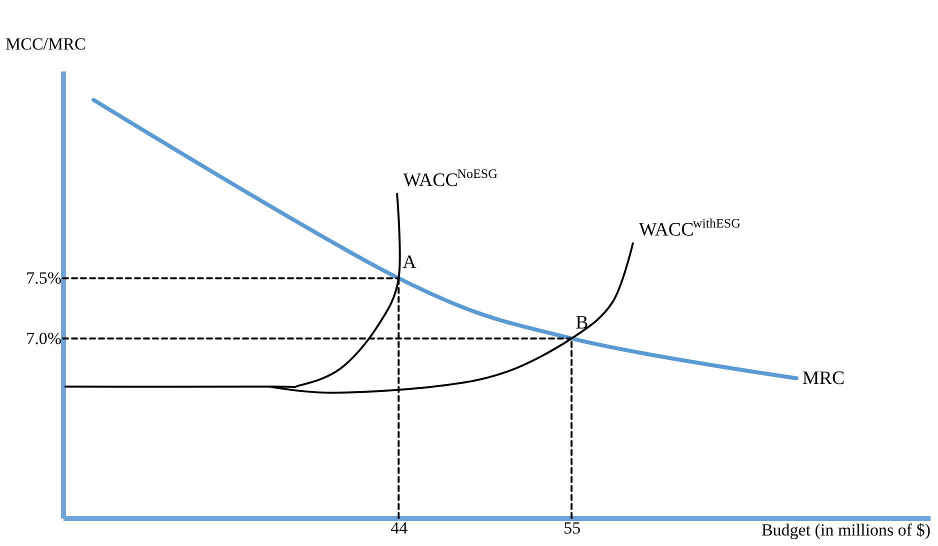 The width and height of the screenshot is (938, 546). Describe the element at coordinates (44, 278) in the screenshot. I see `y-tick-label: 7.5%` at that location.